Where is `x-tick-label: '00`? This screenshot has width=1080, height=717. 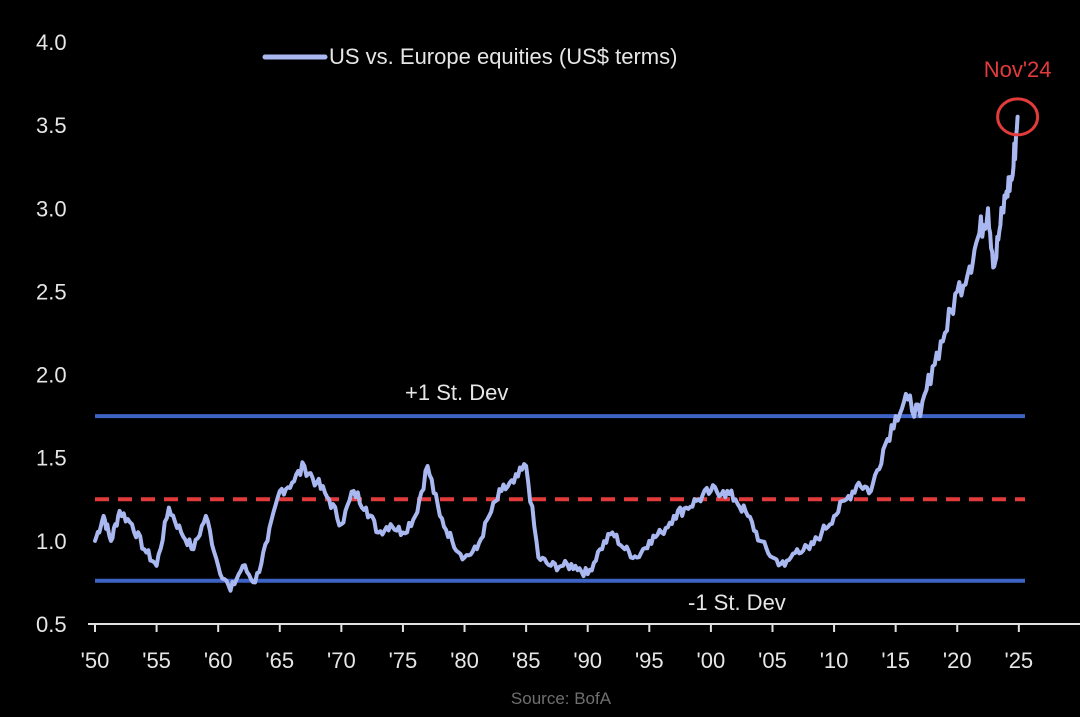
x-tick-label: '00 is located at coordinates (711, 660).